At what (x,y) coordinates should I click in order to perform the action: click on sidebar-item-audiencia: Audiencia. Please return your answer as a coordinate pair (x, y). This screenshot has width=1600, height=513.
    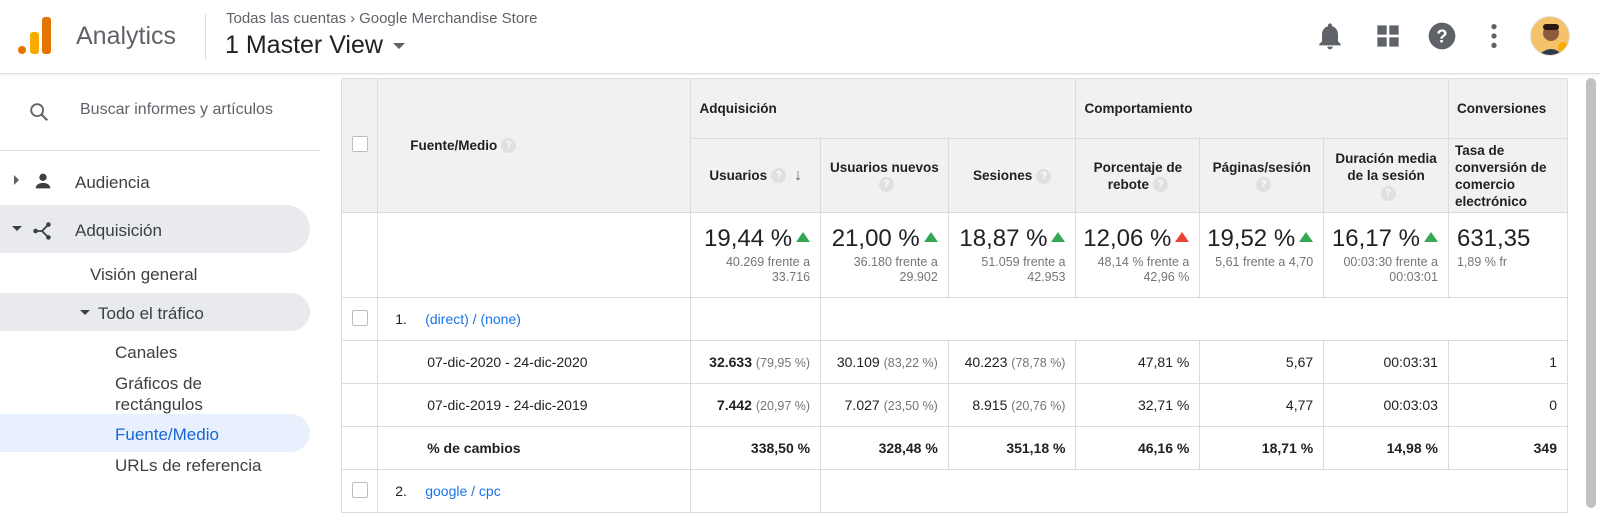
    Looking at the image, I should click on (112, 182).